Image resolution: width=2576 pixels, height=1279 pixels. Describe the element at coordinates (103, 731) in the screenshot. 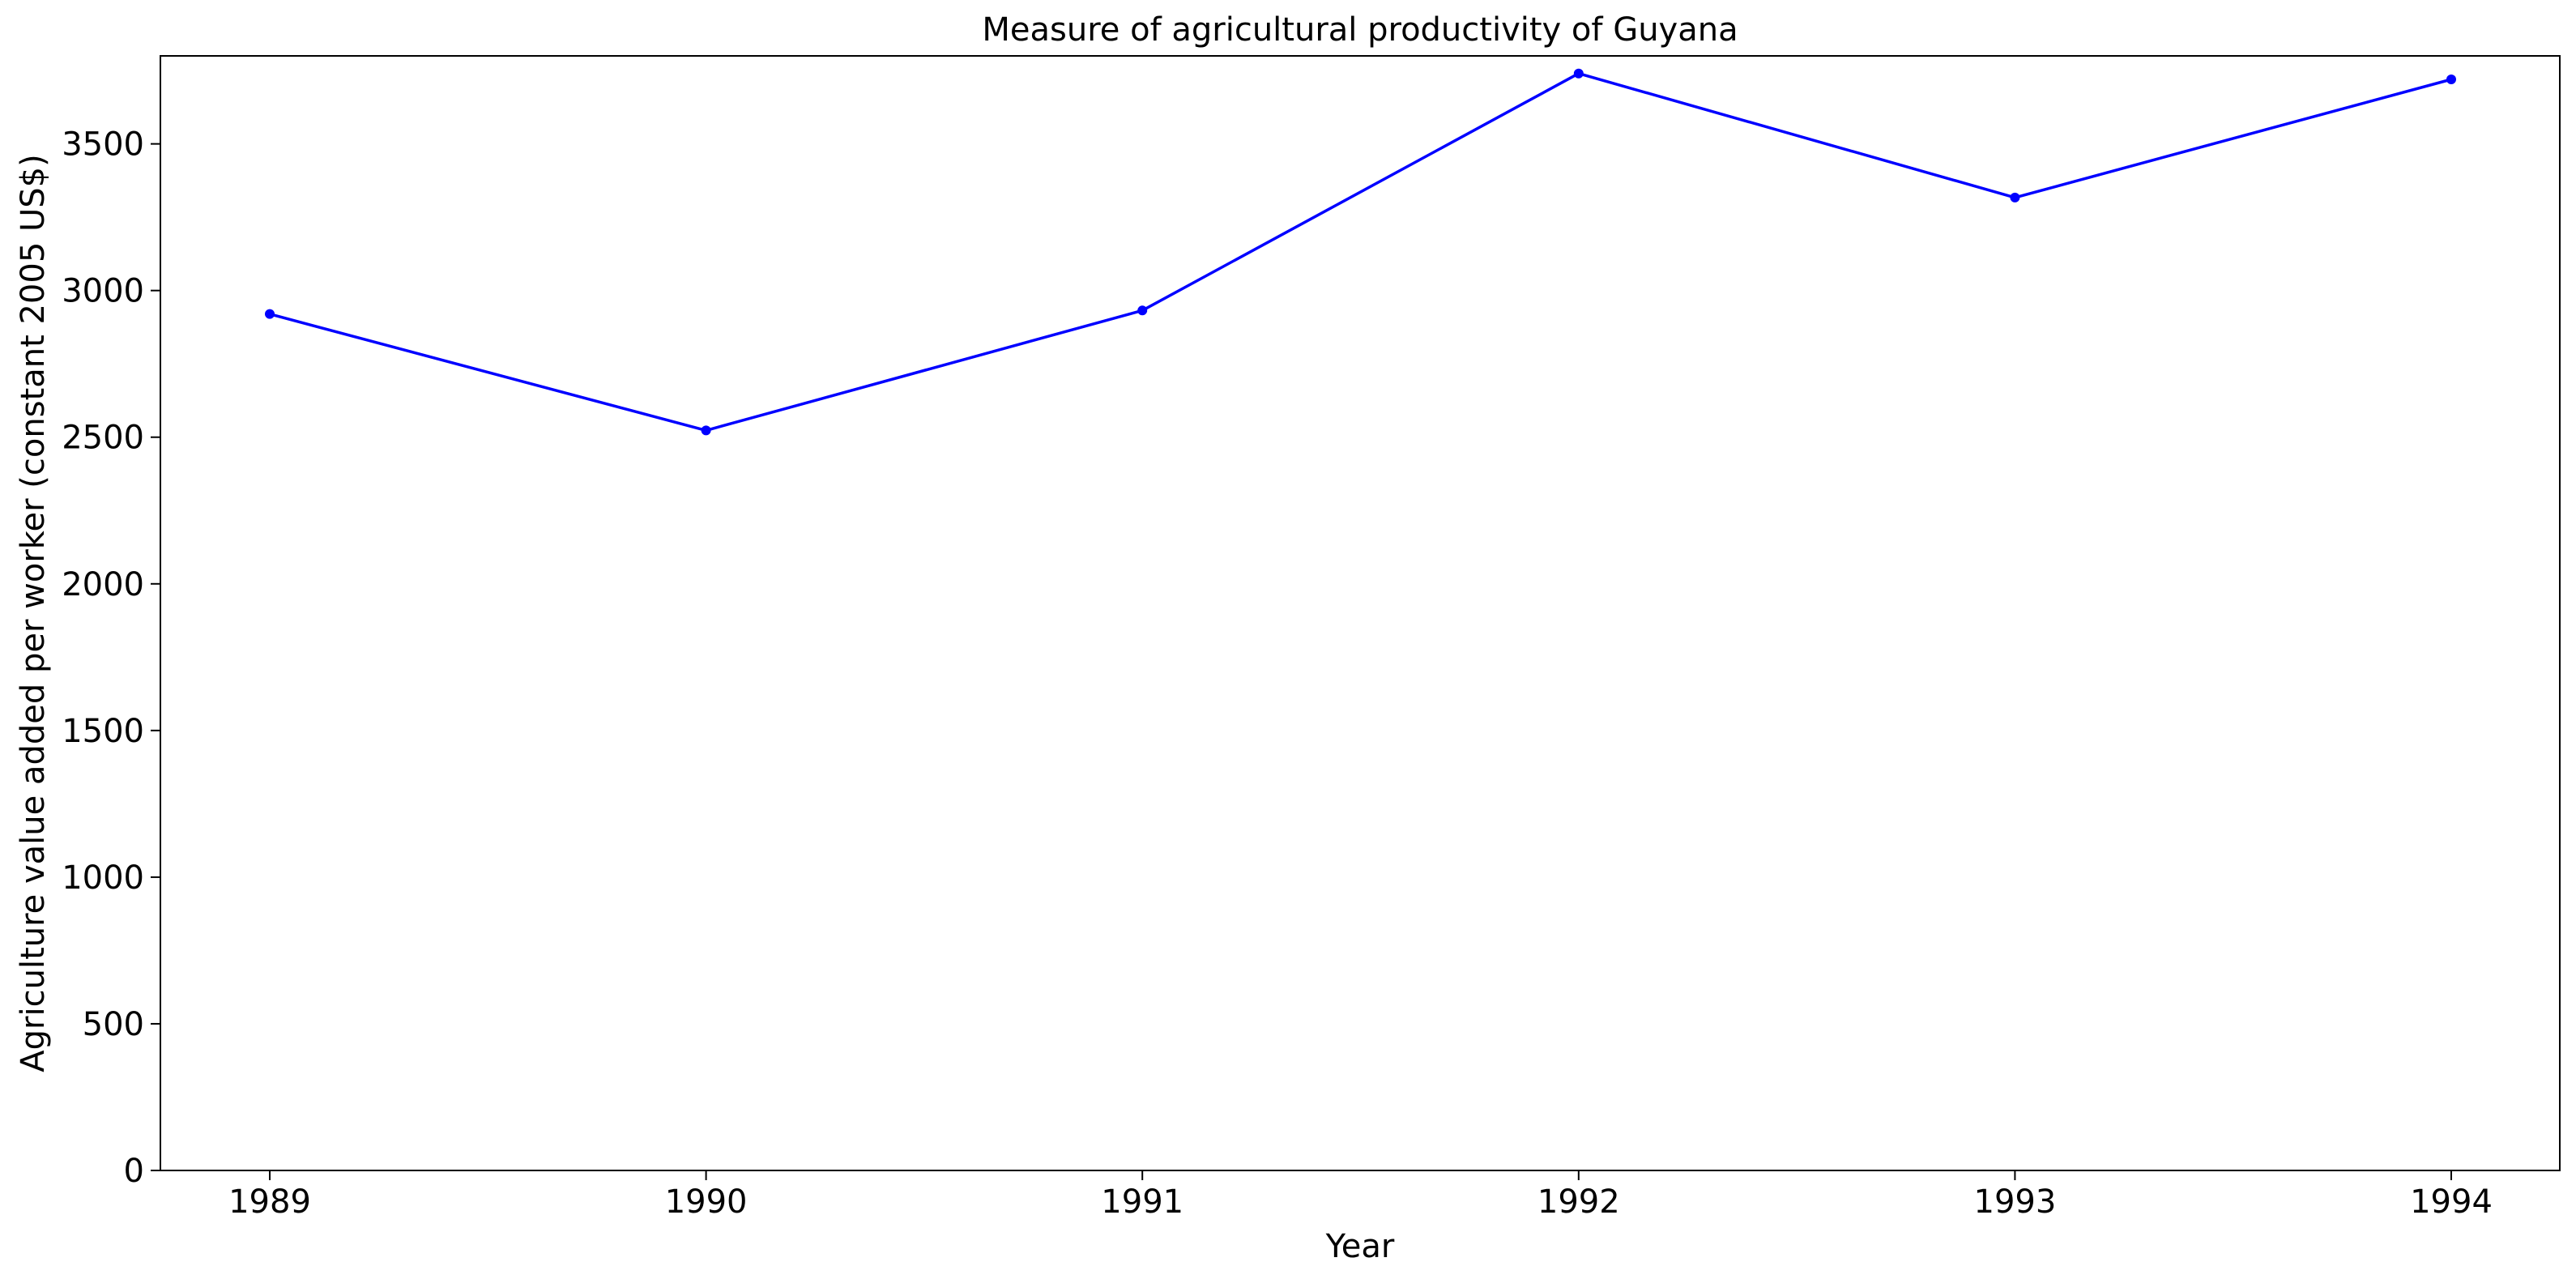

I see `y-tick-label: 1500` at that location.